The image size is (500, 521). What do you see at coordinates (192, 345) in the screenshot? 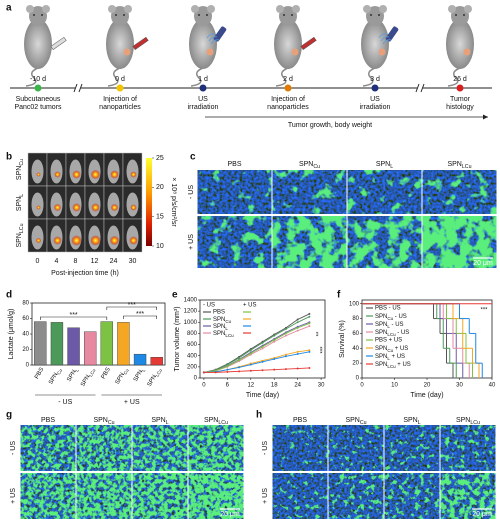
I see `y-tick-label: 600` at bounding box center [192, 345].